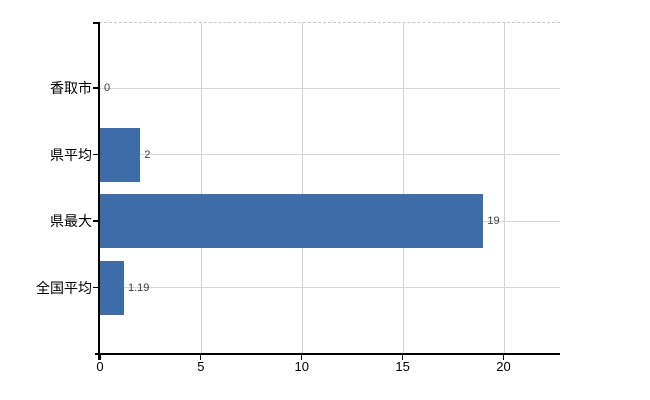 The width and height of the screenshot is (650, 400). What do you see at coordinates (71, 88) in the screenshot?
I see `category-label: 香取市` at bounding box center [71, 88].